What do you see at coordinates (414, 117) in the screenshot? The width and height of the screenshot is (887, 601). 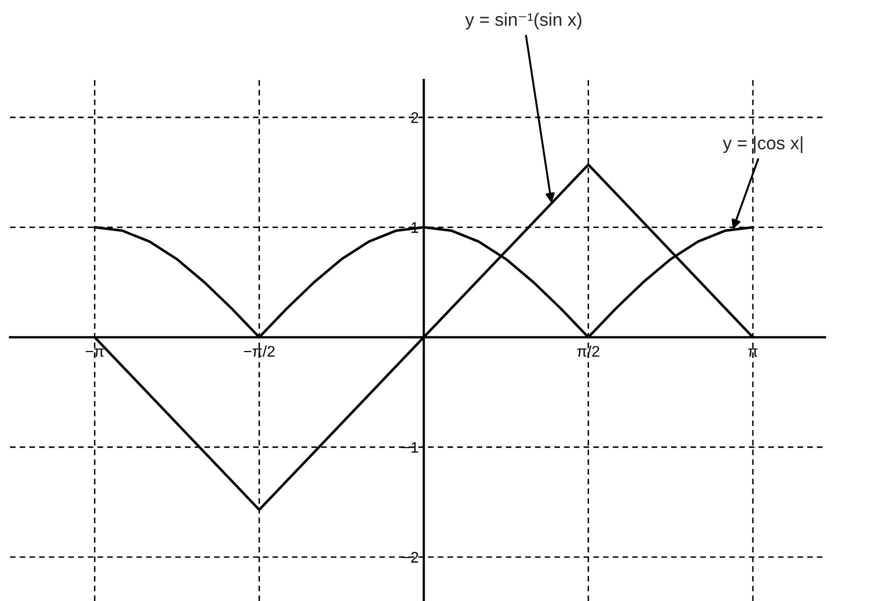 I see `y-tick-label: 2` at bounding box center [414, 117].